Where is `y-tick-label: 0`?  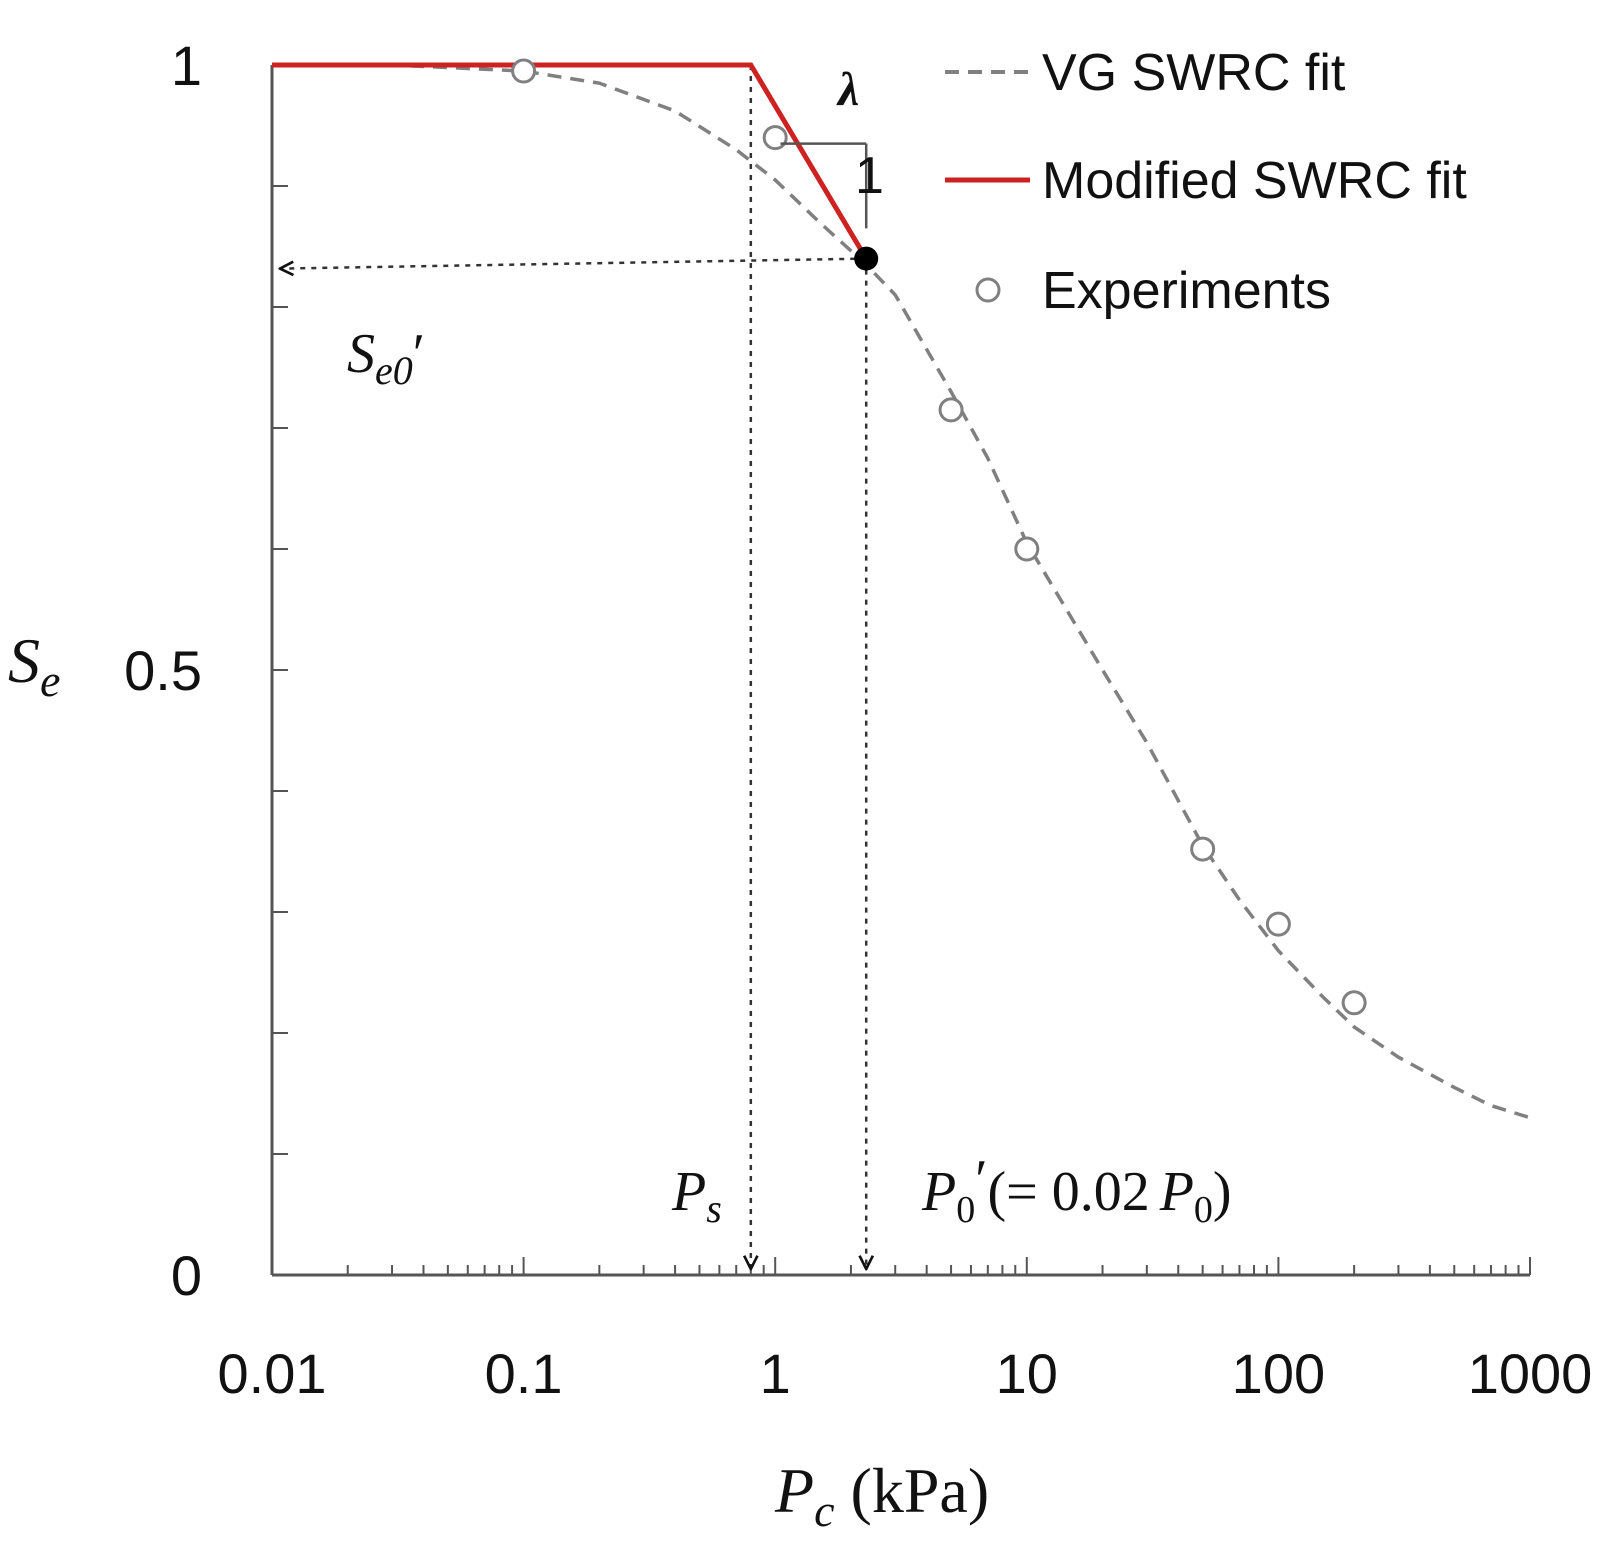
y-tick-label: 0 is located at coordinates (186, 1275).